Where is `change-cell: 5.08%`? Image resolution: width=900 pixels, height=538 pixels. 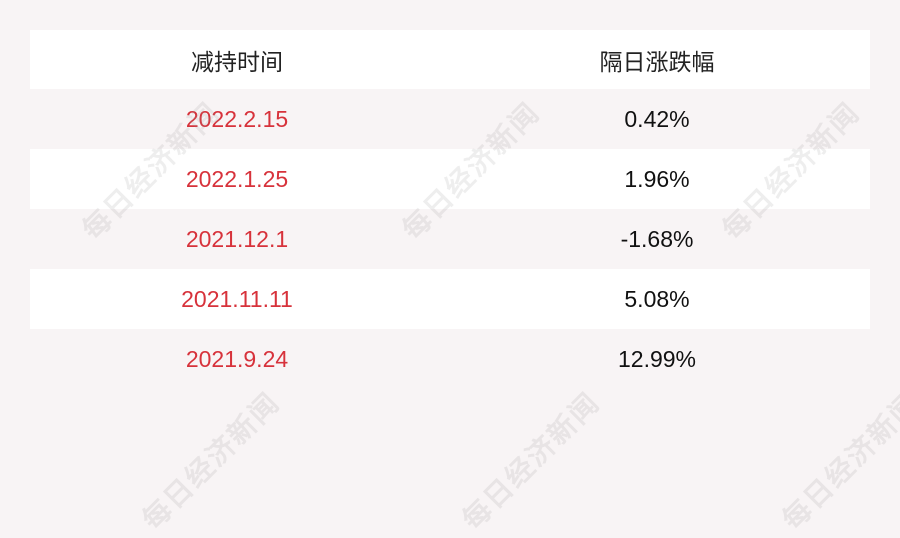 change-cell: 5.08% is located at coordinates (657, 298).